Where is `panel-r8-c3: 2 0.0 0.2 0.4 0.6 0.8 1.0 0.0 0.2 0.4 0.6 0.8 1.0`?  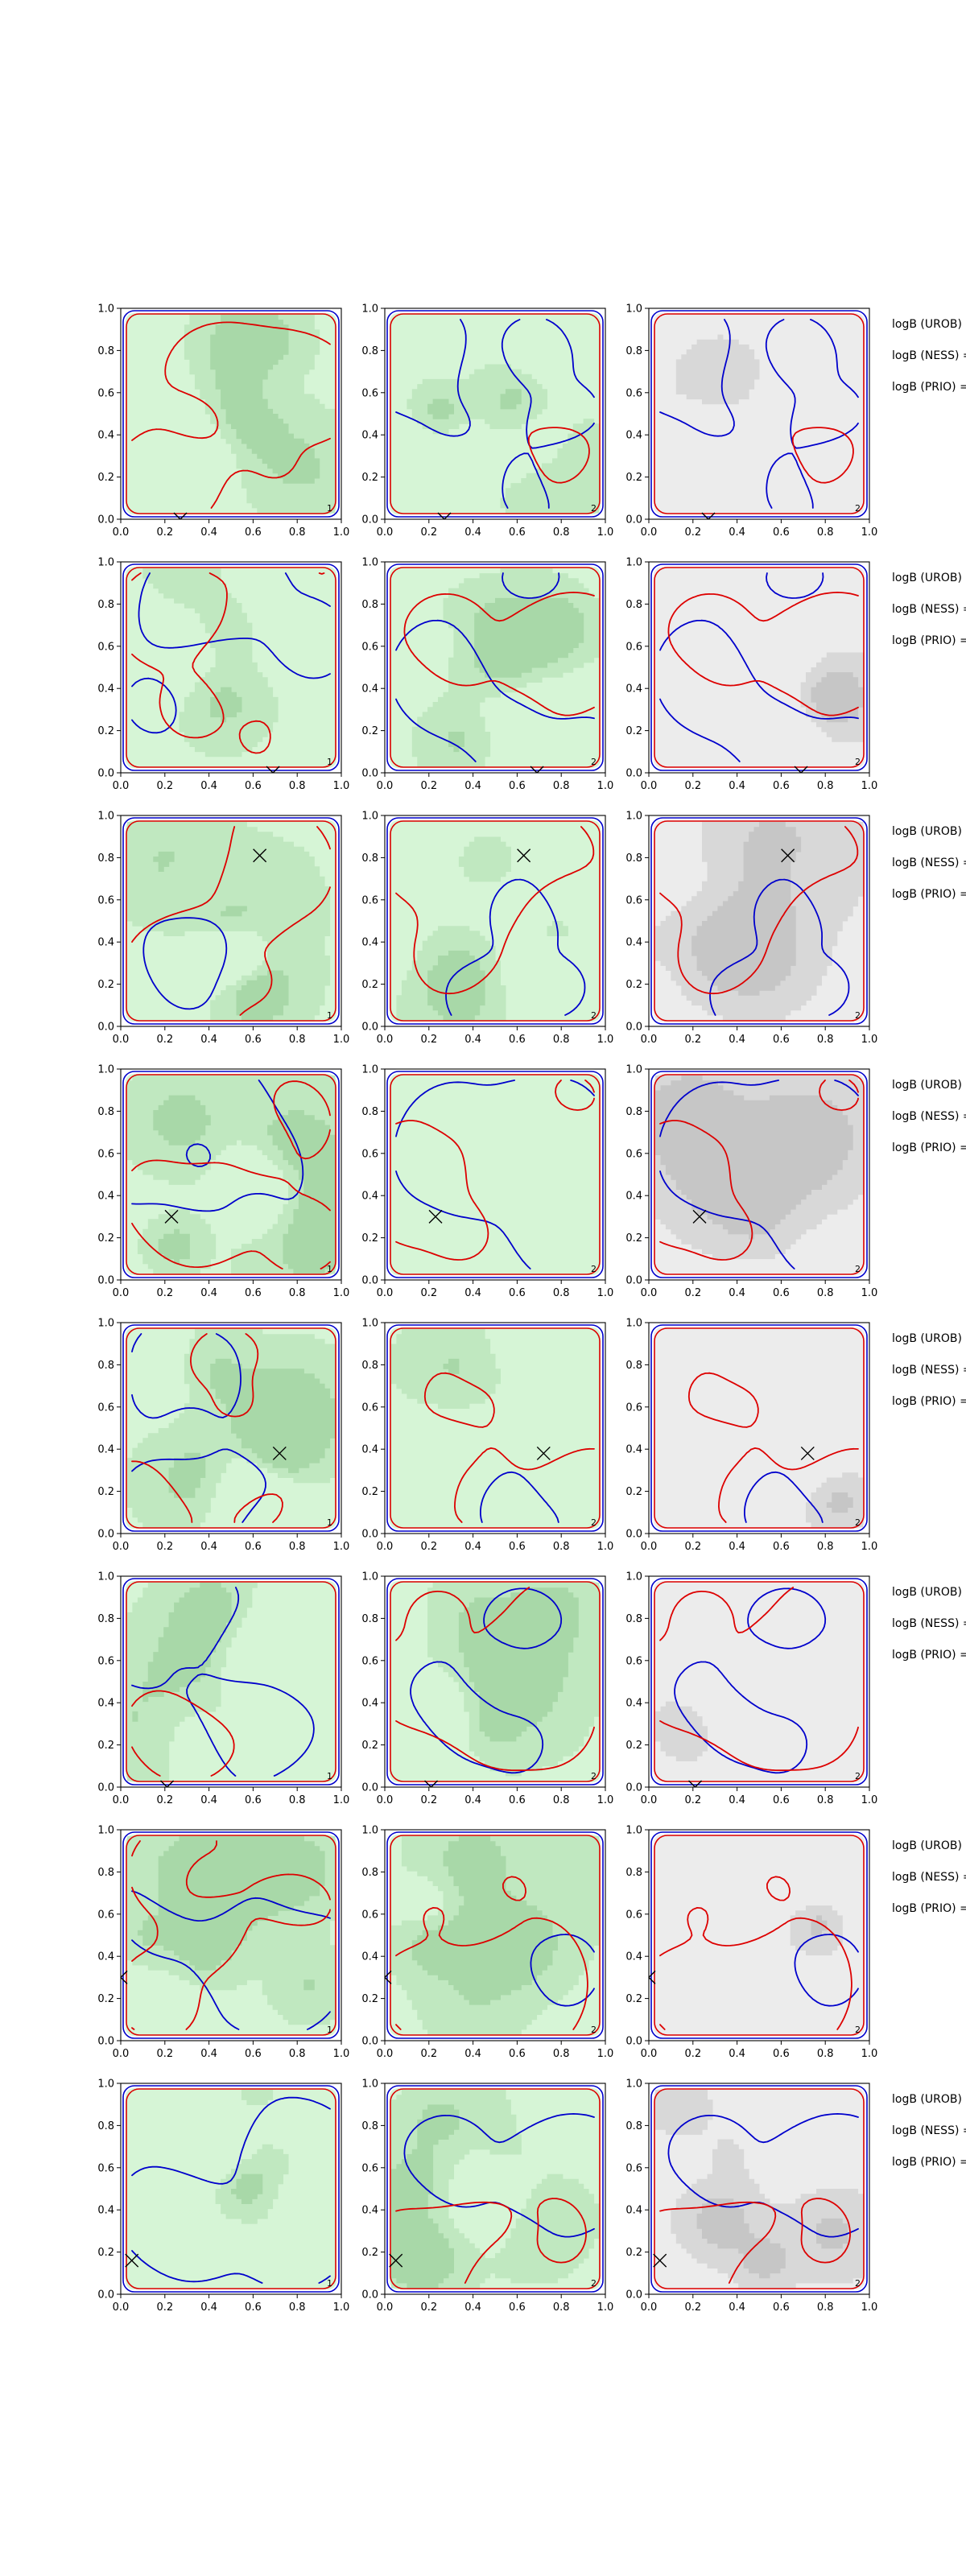
panel-r8-c3: 2 0.0 0.2 0.4 0.6 0.8 1.0 0.0 0.2 0.4 0.6 0.8 1.0 is located at coordinates (751, 2196).